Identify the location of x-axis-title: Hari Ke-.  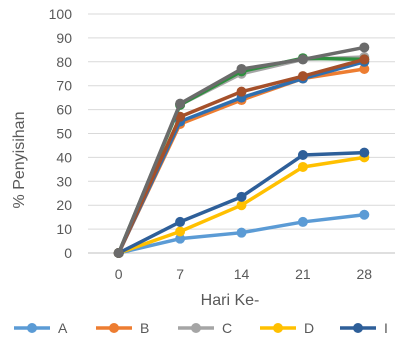
(230, 300).